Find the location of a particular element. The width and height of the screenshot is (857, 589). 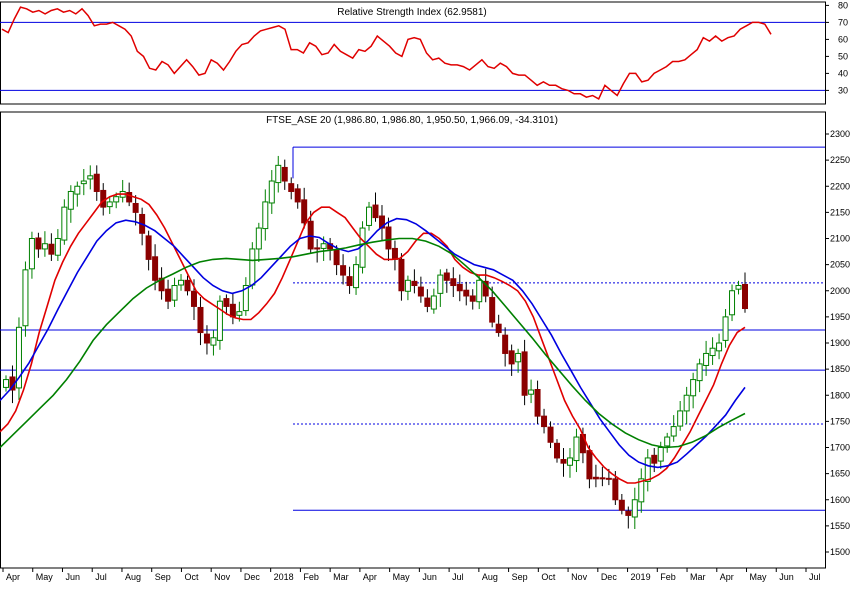

price-tick-label: 1850 is located at coordinates (840, 369).